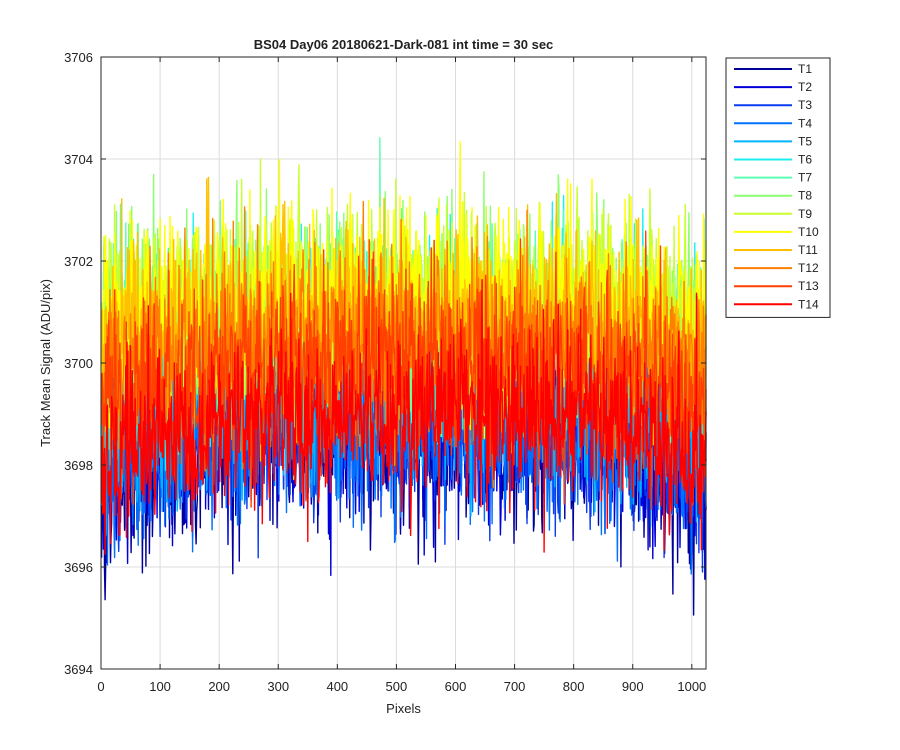 This screenshot has height=750, width=900. I want to click on y-axis-label: Track Mean Signal (ADU/pix), so click(45, 363).